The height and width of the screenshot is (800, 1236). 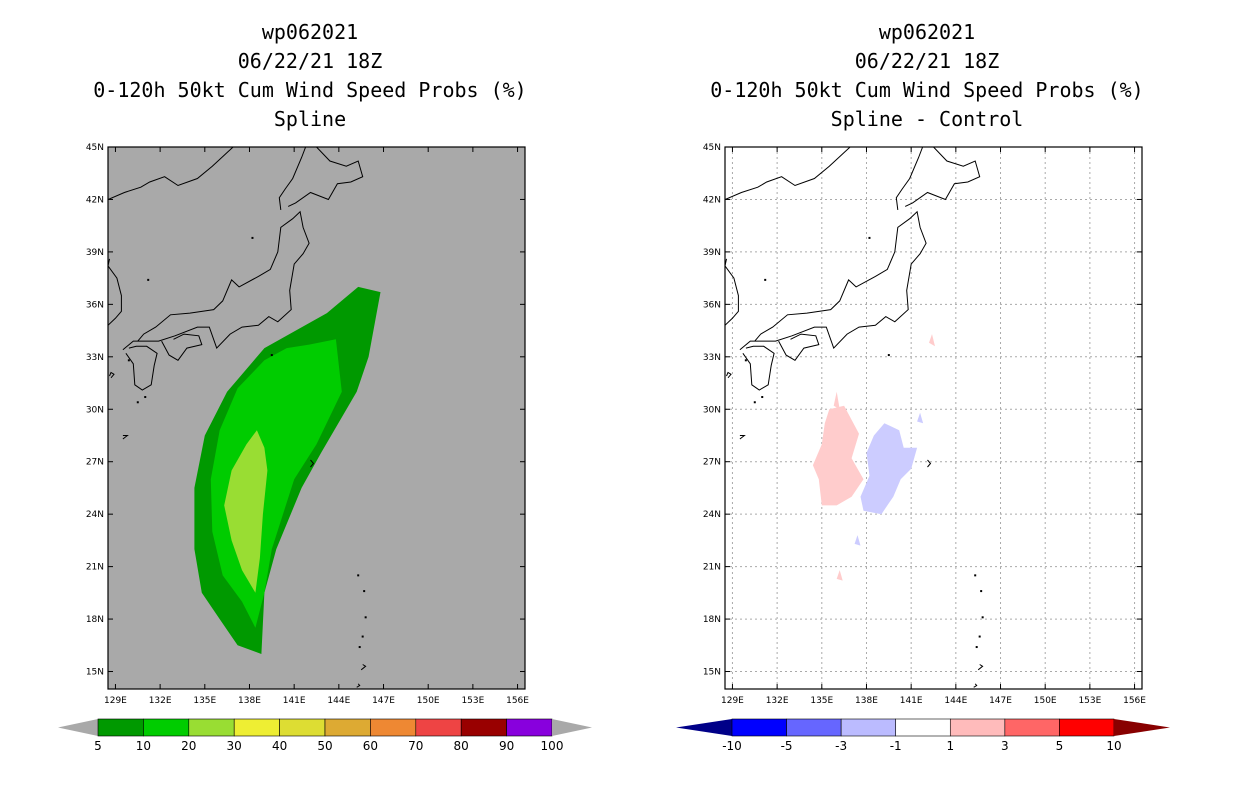 What do you see at coordinates (95, 568) in the screenshot?
I see `y-tick-label: 21N` at bounding box center [95, 568].